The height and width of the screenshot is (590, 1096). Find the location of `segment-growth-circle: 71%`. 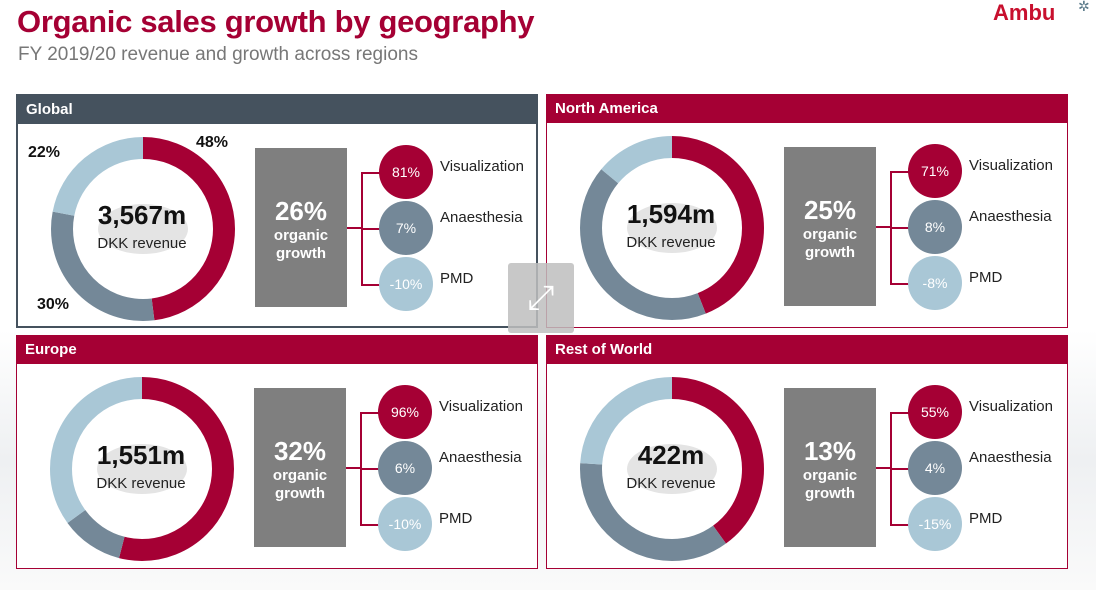

segment-growth-circle: 71% is located at coordinates (935, 171).